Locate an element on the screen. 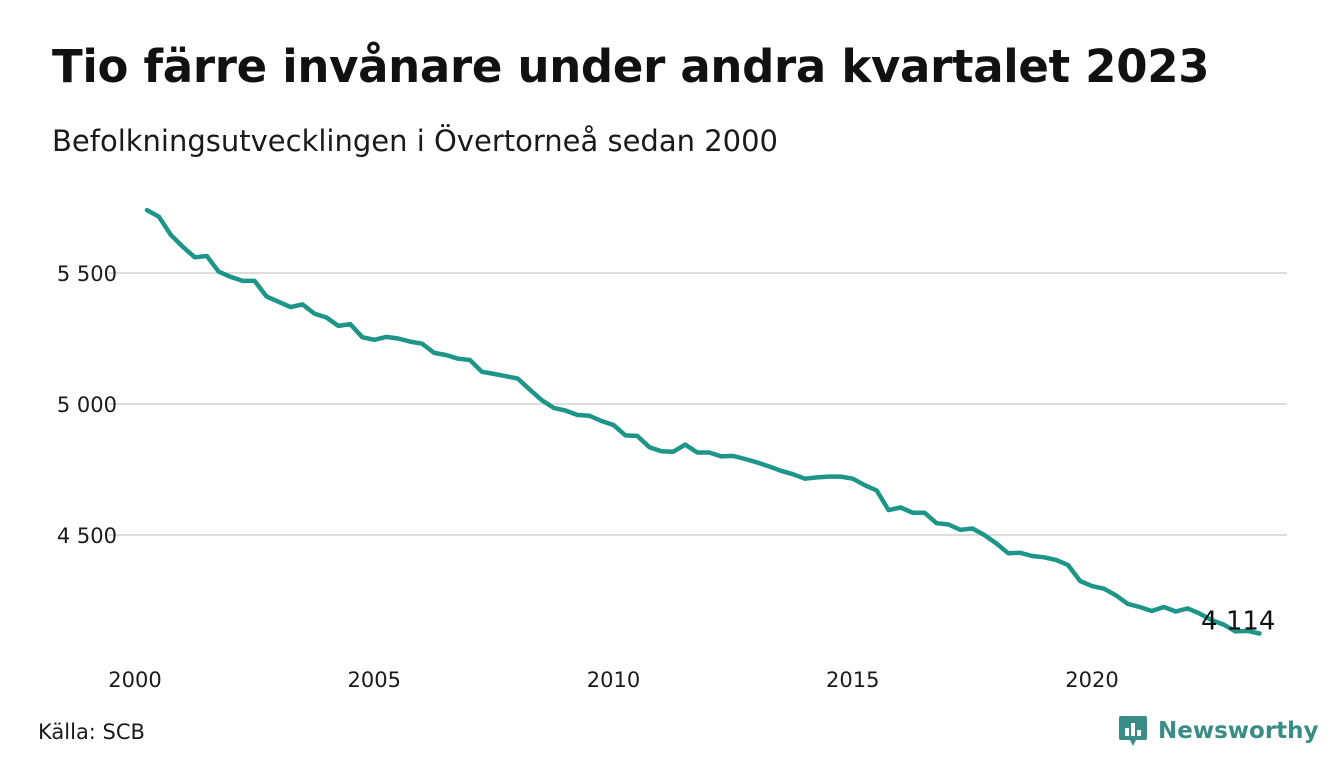 The image size is (1340, 780). y-tick-label-4500: 4 500 is located at coordinates (87, 536).